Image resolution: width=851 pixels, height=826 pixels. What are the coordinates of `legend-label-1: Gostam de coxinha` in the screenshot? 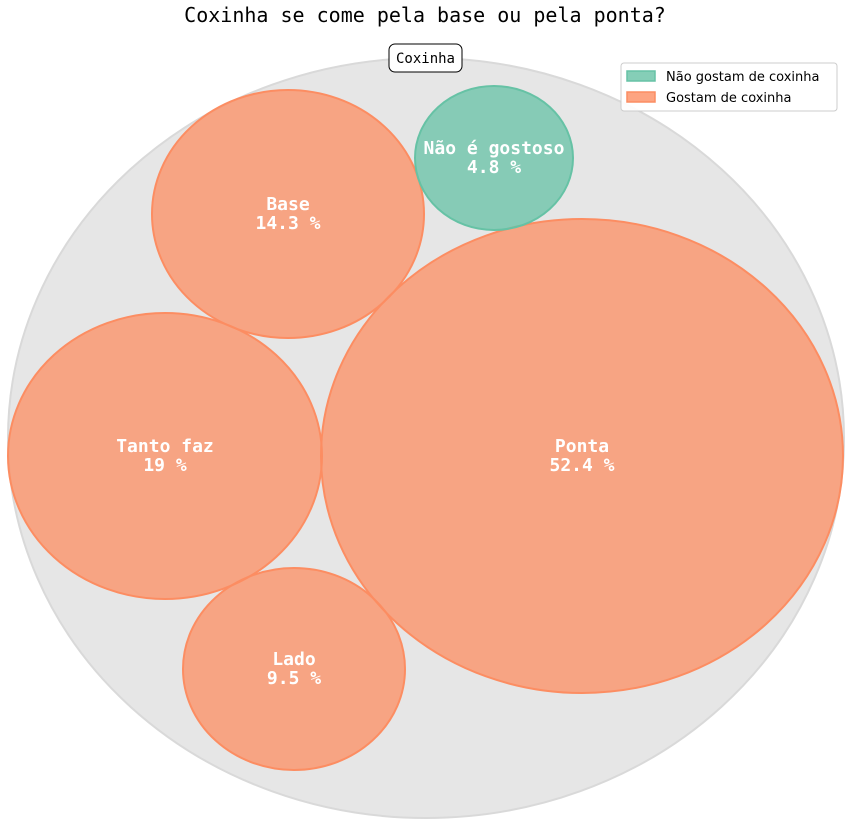 It's located at (729, 98).